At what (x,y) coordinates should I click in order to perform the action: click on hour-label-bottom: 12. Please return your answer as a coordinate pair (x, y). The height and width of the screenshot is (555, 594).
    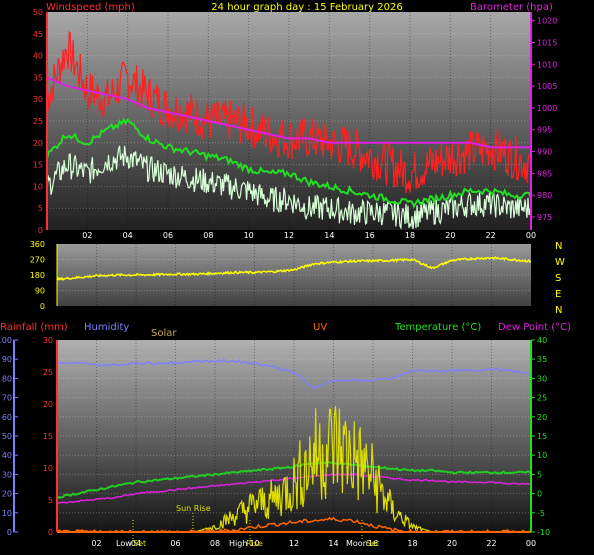
    Looking at the image, I should click on (294, 543).